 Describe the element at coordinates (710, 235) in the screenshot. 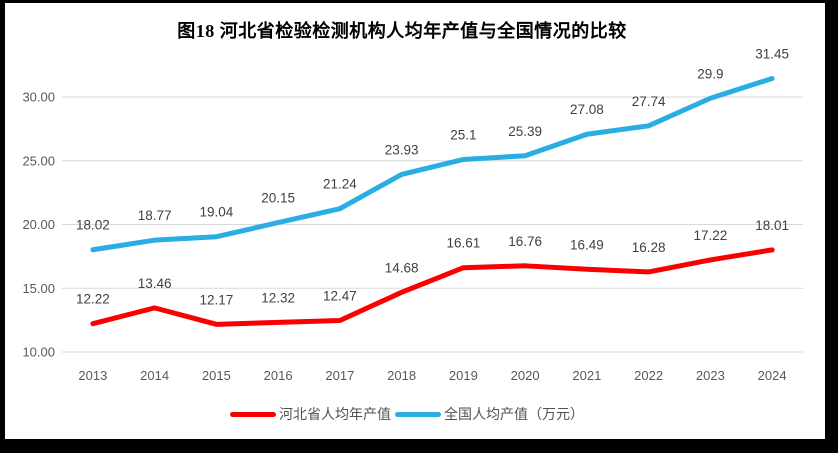

I see `data-label-0: 17.22` at that location.